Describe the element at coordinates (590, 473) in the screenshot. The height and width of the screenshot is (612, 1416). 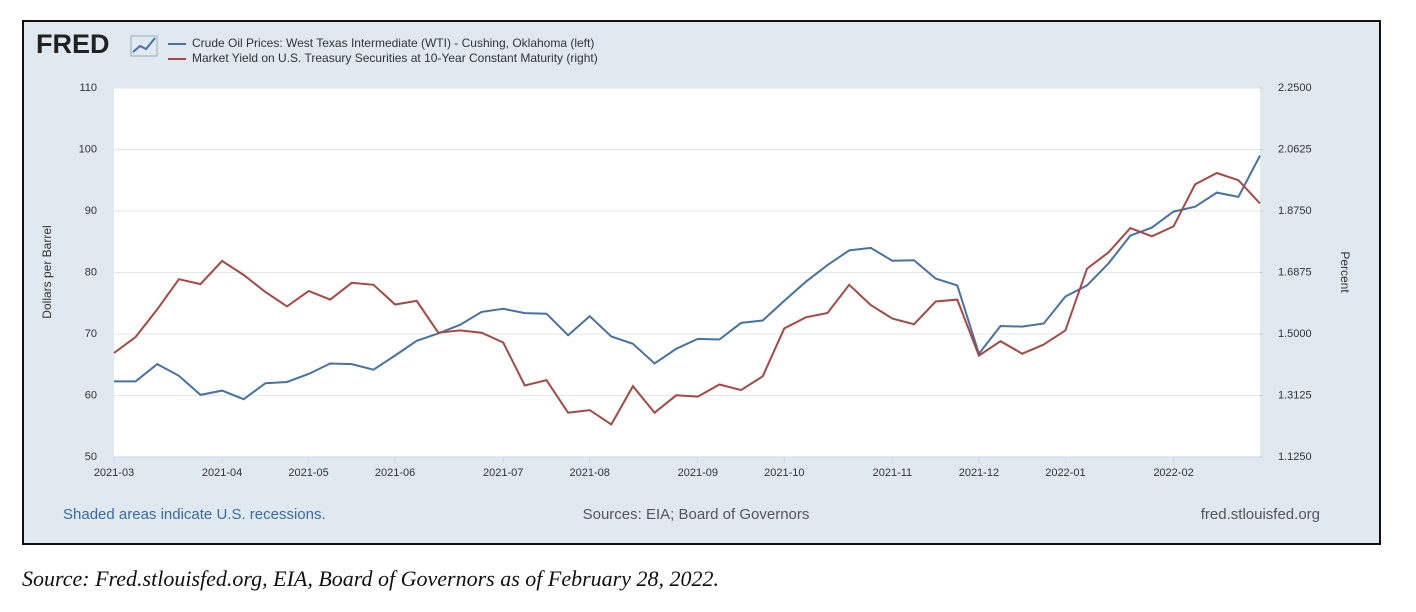
I see `x-tick-label: 2021-08` at that location.